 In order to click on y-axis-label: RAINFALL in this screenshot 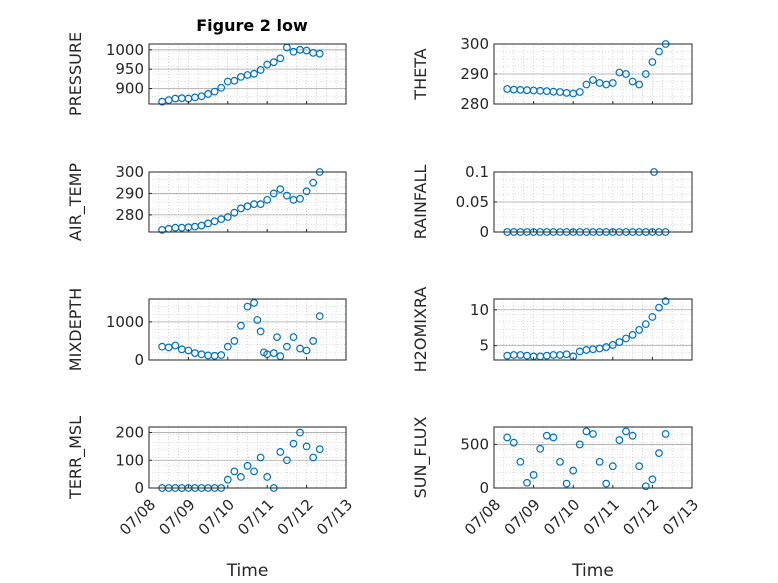, I will do `click(420, 202)`.